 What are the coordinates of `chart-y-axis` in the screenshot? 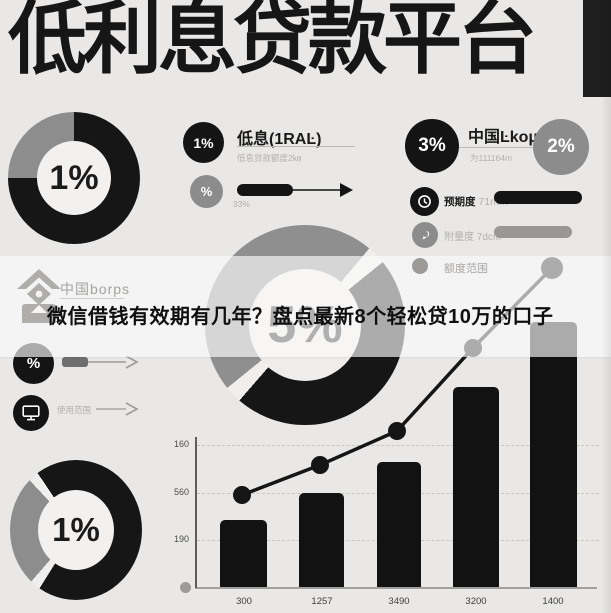 It's located at (196, 512).